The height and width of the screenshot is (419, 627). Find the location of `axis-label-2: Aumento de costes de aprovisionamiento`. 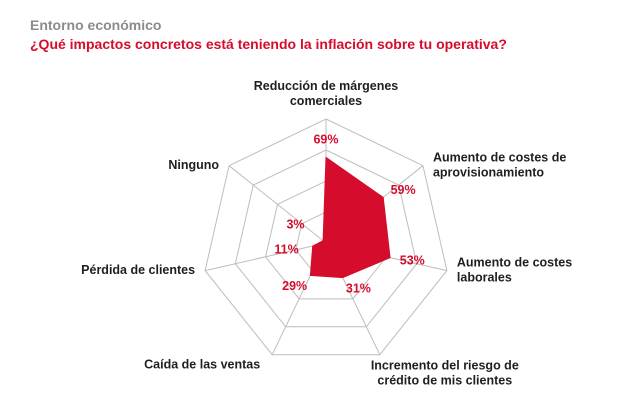

axis-label-2: Aumento de costes de aprovisionamiento is located at coordinates (499, 165).